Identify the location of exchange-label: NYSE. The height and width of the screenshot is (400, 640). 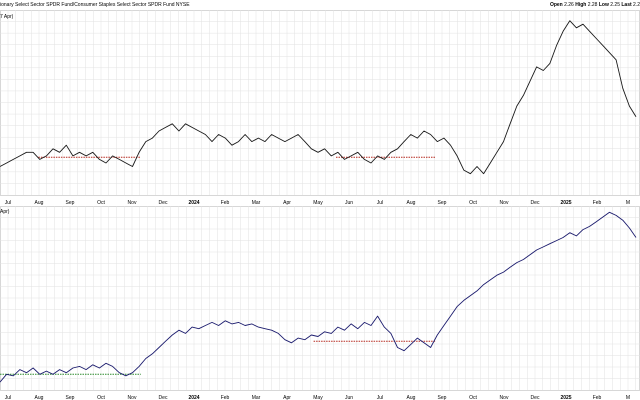
(182, 5).